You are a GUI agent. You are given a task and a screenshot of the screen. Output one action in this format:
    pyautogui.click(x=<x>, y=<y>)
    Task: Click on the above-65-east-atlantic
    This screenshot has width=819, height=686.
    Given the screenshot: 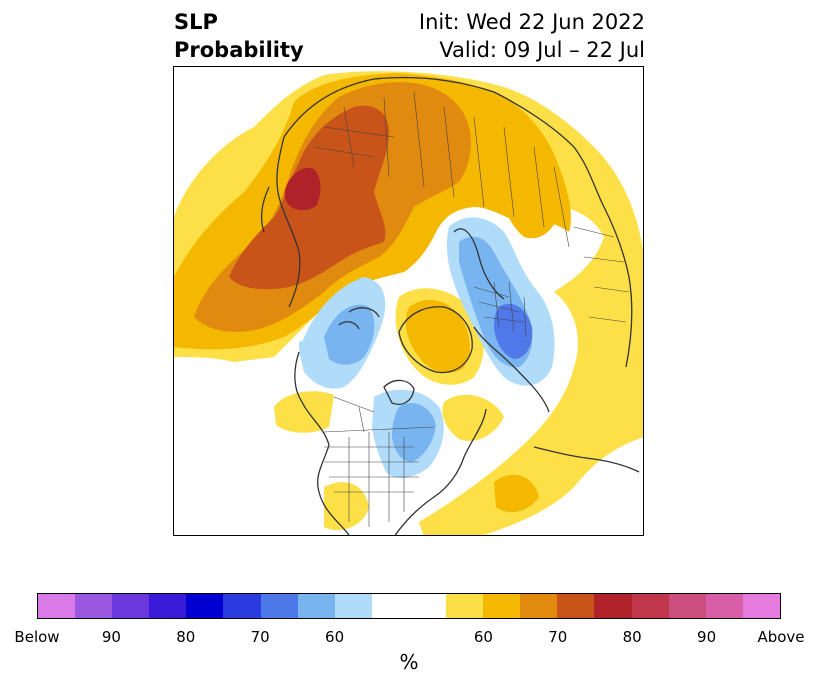 What is the action you would take?
    pyautogui.click(x=516, y=493)
    